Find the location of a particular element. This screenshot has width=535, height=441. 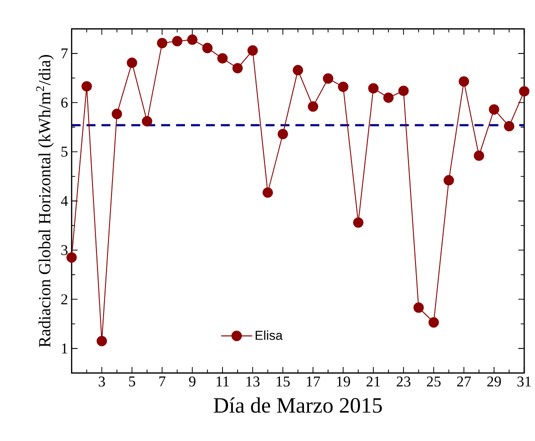

x-tick-label: 19 is located at coordinates (343, 381).